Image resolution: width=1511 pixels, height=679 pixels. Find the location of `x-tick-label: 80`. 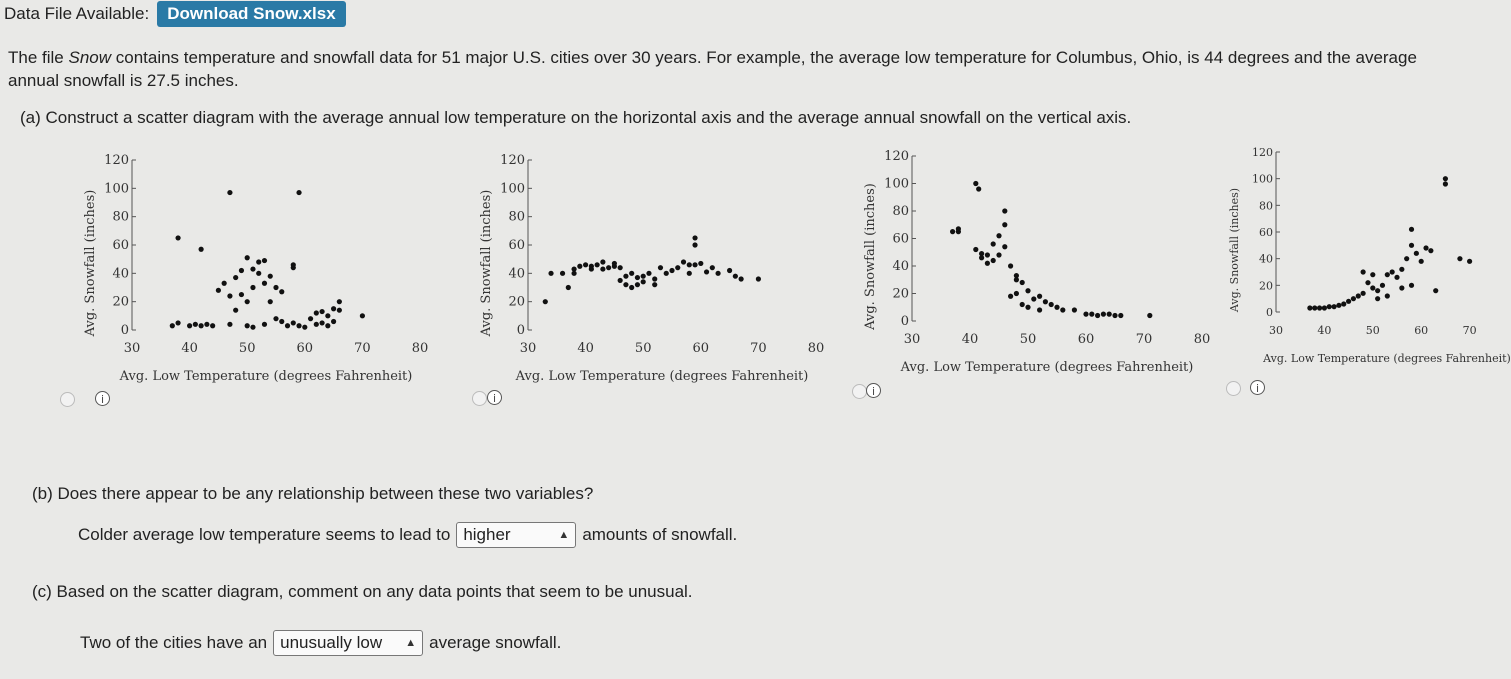

x-tick-label: 80 is located at coordinates (816, 348).